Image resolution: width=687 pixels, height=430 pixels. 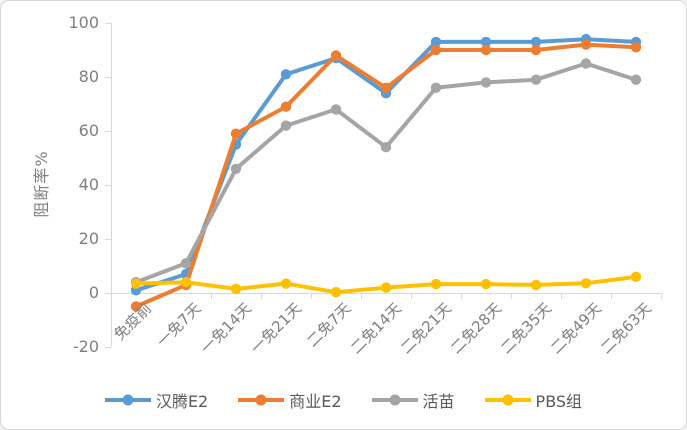 I want to click on y-tick-label: 0, so click(x=93, y=292).